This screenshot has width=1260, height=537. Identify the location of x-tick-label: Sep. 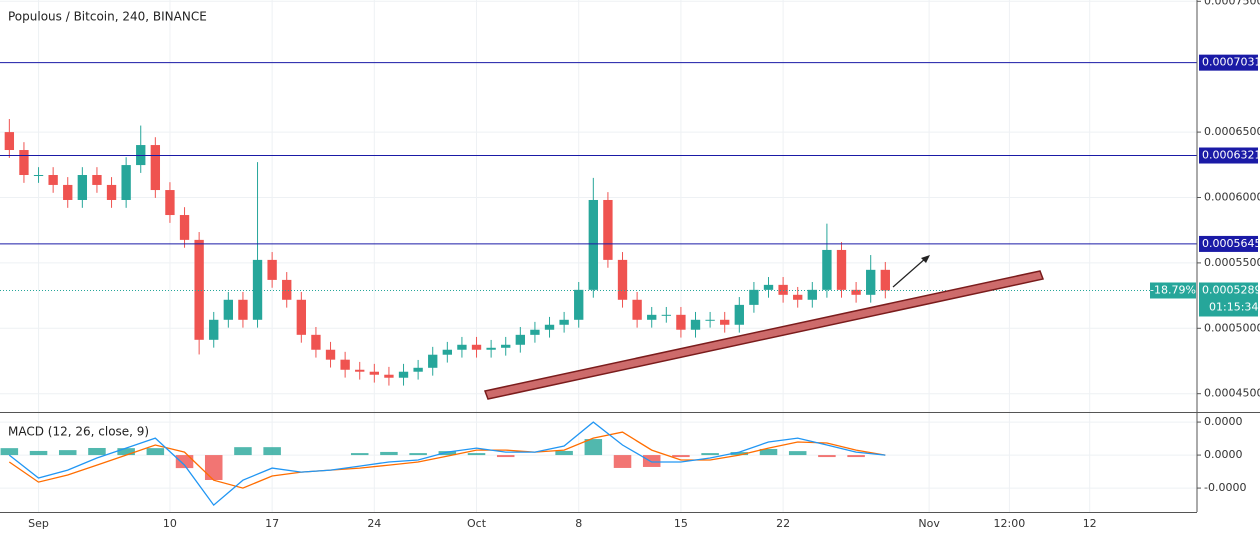
(38, 523).